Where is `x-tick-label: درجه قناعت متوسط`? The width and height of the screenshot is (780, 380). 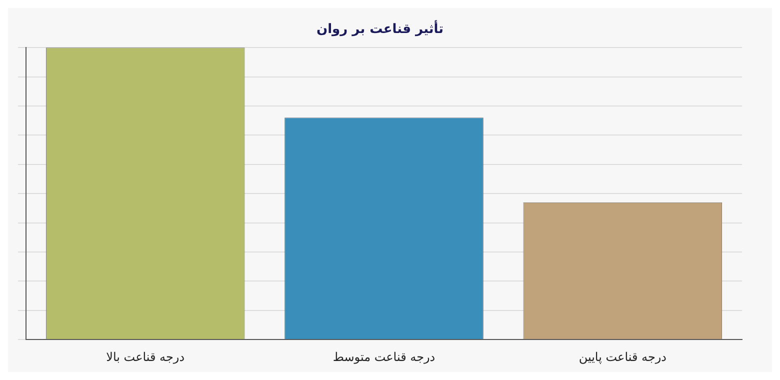 x-tick-label: درجه قناعت متوسط is located at coordinates (384, 357).